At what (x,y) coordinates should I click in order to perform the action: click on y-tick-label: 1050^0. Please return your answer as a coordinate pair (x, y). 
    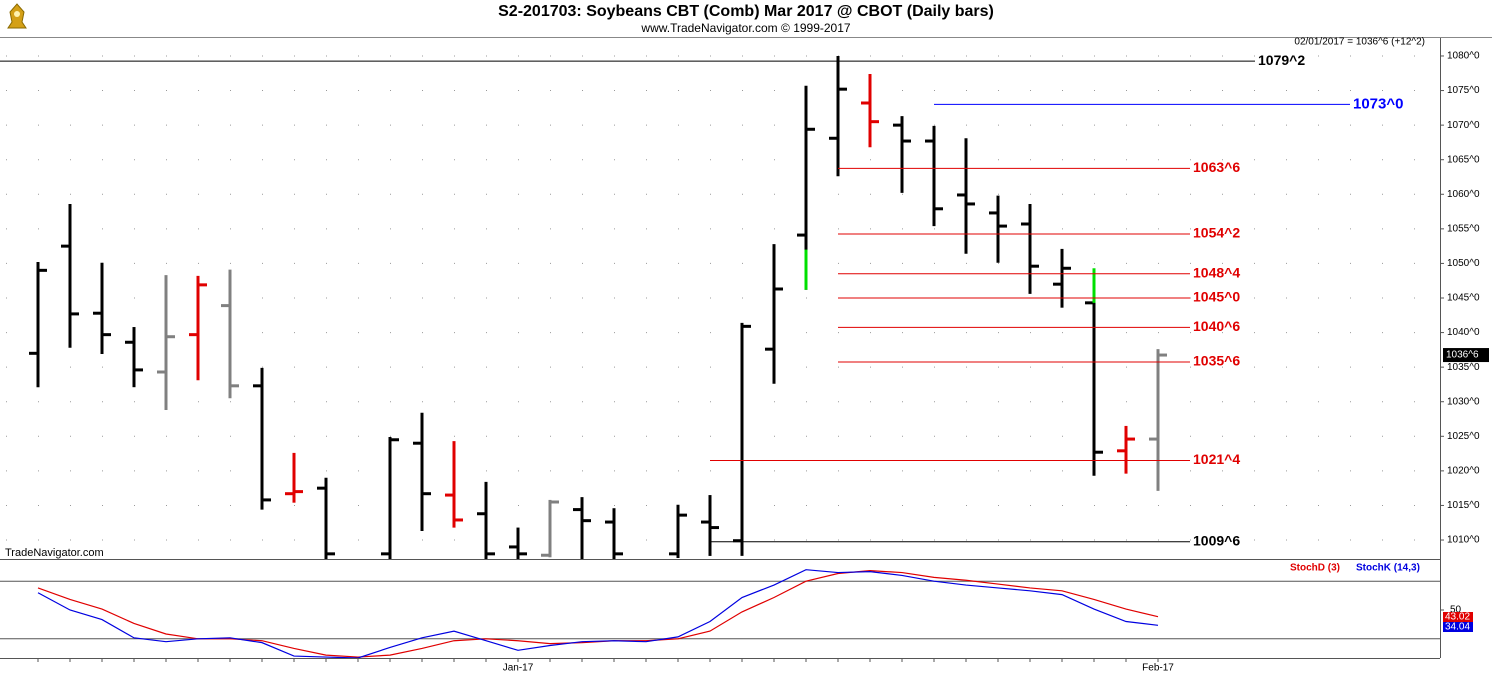
    Looking at the image, I should click on (1463, 263).